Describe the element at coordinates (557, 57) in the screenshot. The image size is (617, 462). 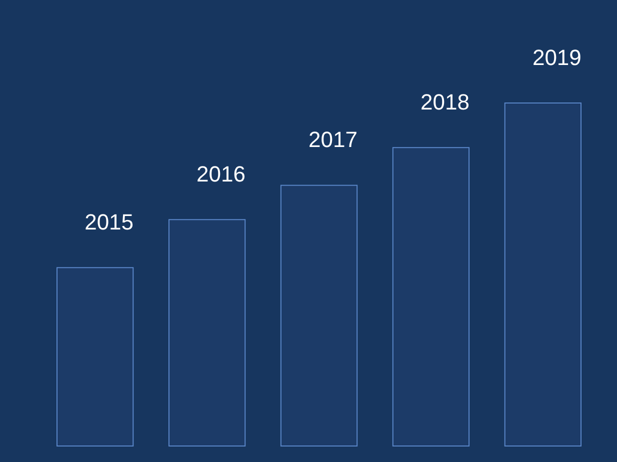
I see `x-tick-label: 2019` at that location.